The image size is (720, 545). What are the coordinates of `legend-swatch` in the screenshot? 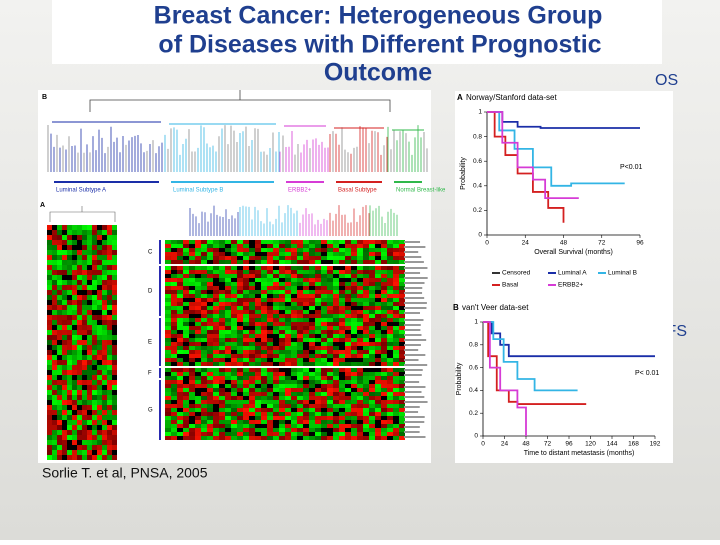 It's located at (602, 273).